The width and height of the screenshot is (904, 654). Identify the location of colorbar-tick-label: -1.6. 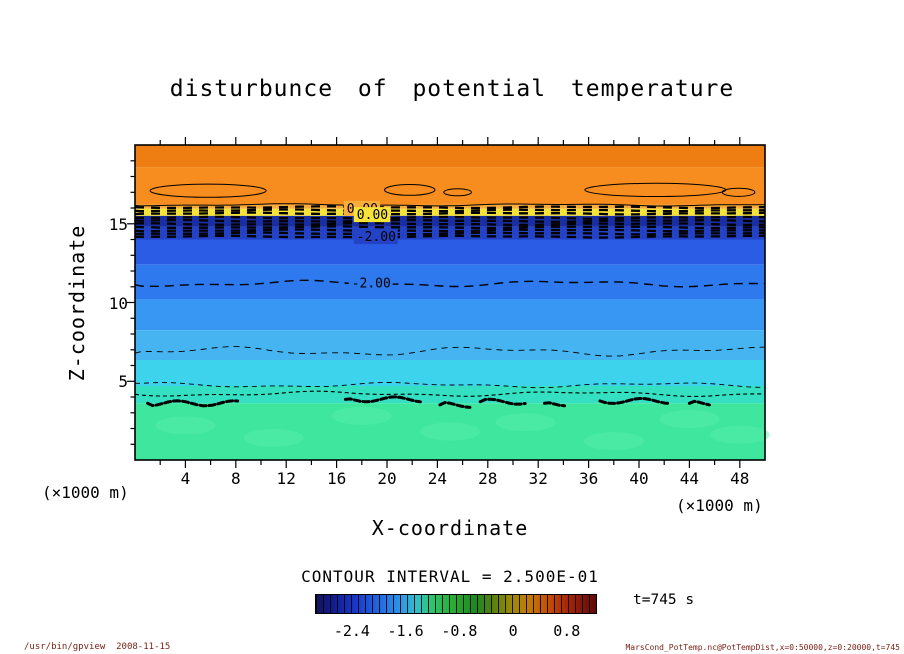
(405, 631).